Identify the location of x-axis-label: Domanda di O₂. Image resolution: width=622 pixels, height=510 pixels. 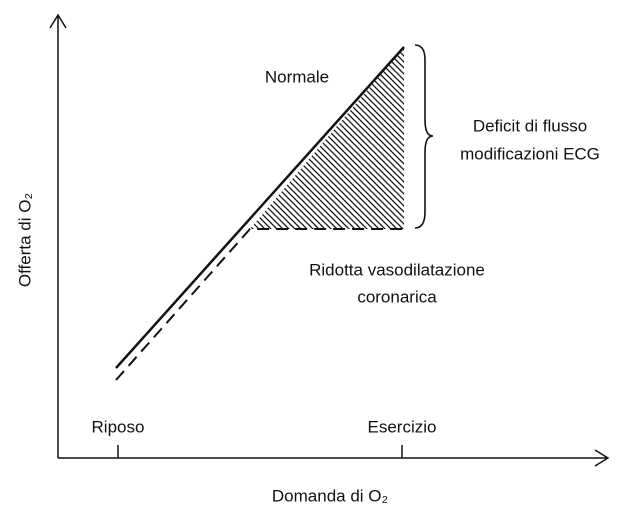
(330, 495).